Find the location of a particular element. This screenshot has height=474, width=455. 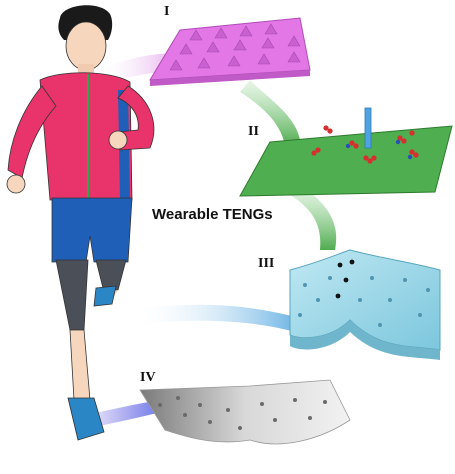

stream-to-panel-ii is located at coordinates (270, 112).